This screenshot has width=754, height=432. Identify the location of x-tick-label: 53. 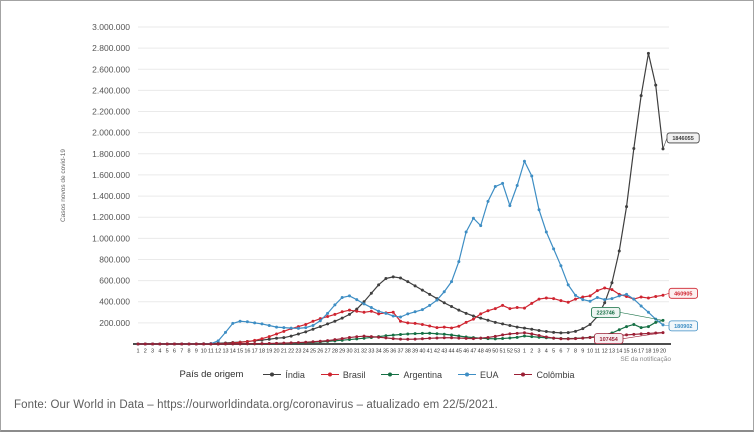
(517, 352).